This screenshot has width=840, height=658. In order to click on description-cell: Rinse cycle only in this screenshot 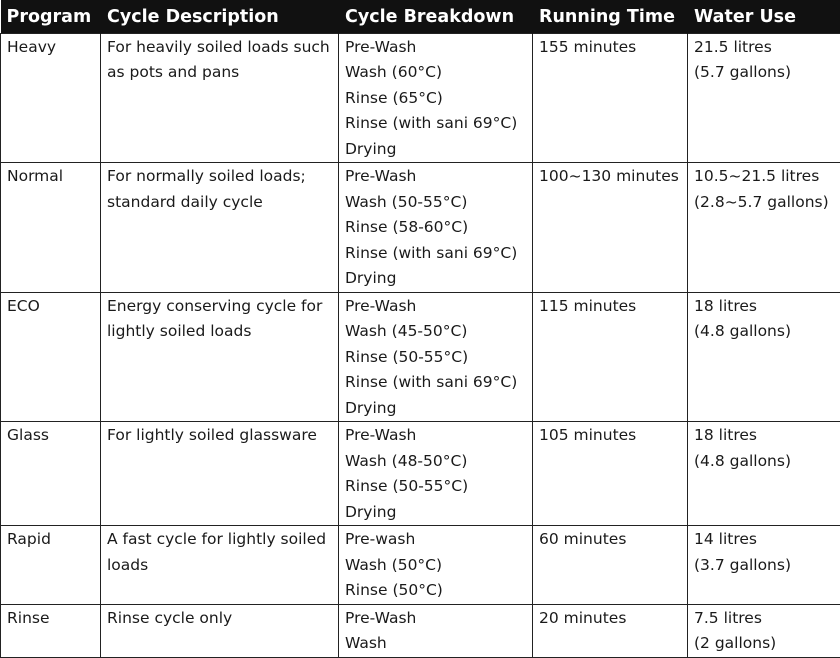, I will do `click(220, 630)`.